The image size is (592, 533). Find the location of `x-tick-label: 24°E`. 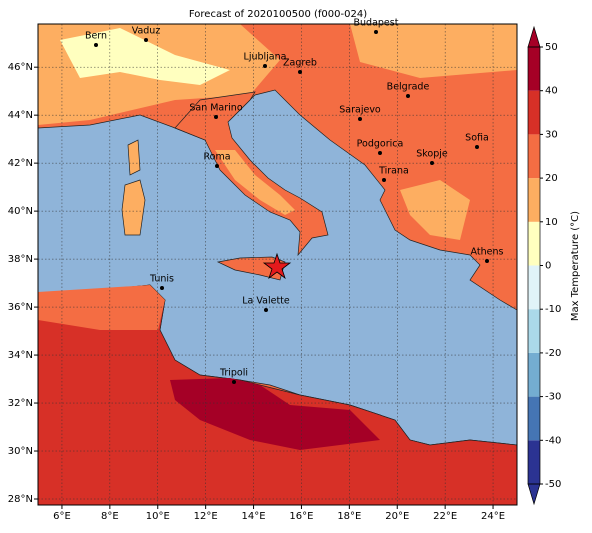

x-tick-label: 24°E is located at coordinates (493, 516).